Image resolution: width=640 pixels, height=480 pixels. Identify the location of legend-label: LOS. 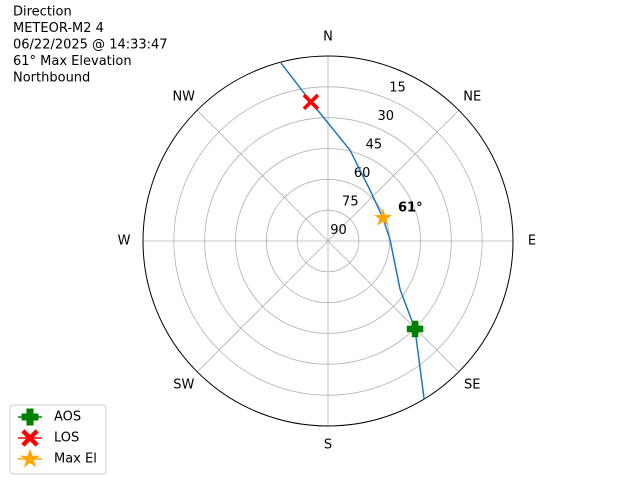
(66, 438).